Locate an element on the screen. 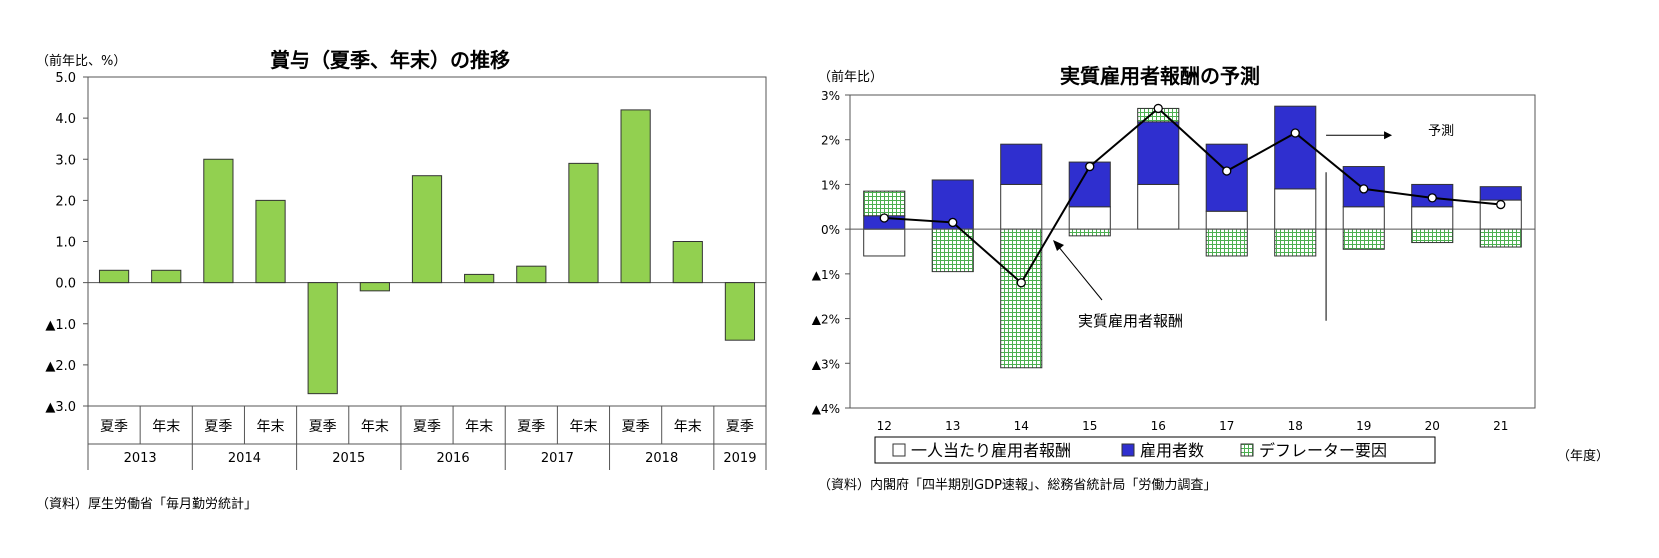 The width and height of the screenshot is (1659, 558). right-x-tick-label: 16 is located at coordinates (1158, 426).